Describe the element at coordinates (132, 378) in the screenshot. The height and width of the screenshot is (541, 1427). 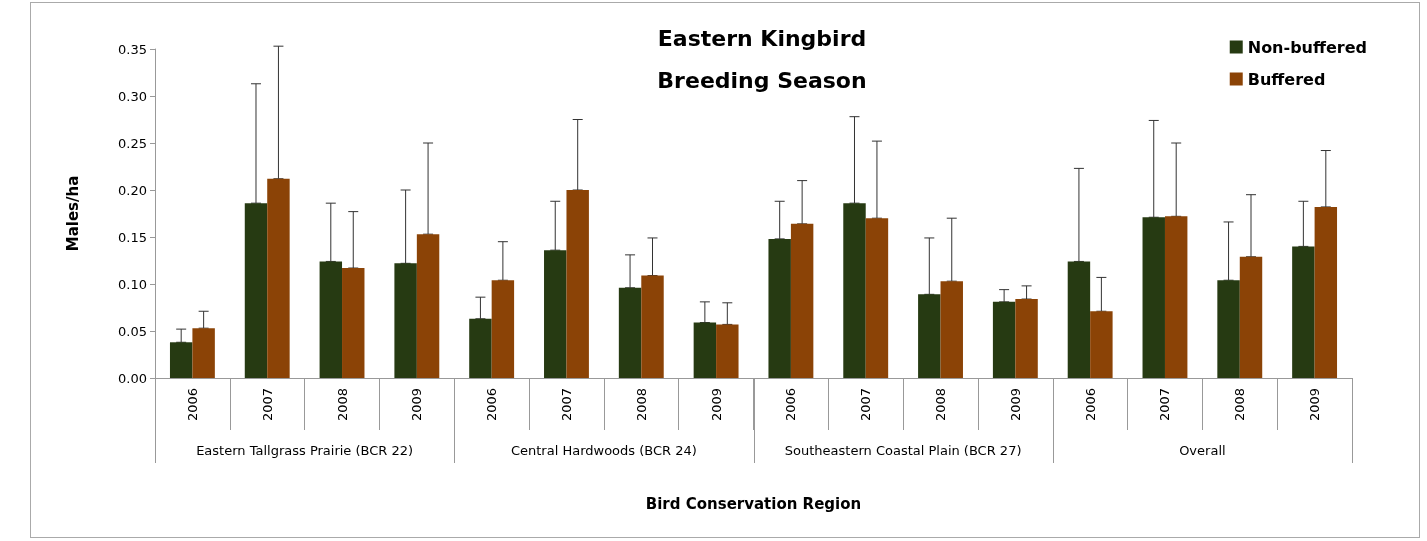
I see `y-tick-label: 0.00` at that location.